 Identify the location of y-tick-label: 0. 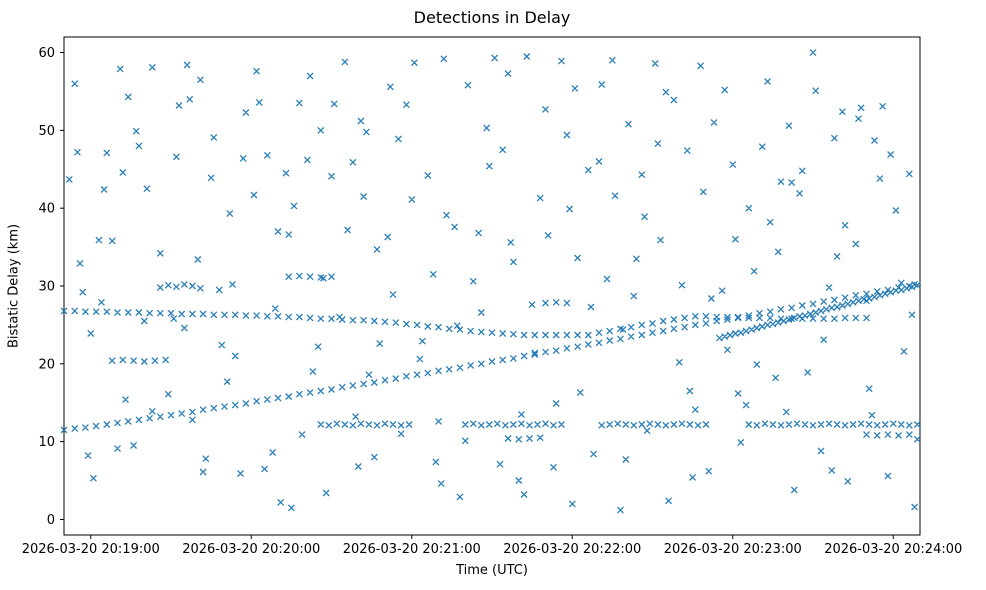
(51, 520).